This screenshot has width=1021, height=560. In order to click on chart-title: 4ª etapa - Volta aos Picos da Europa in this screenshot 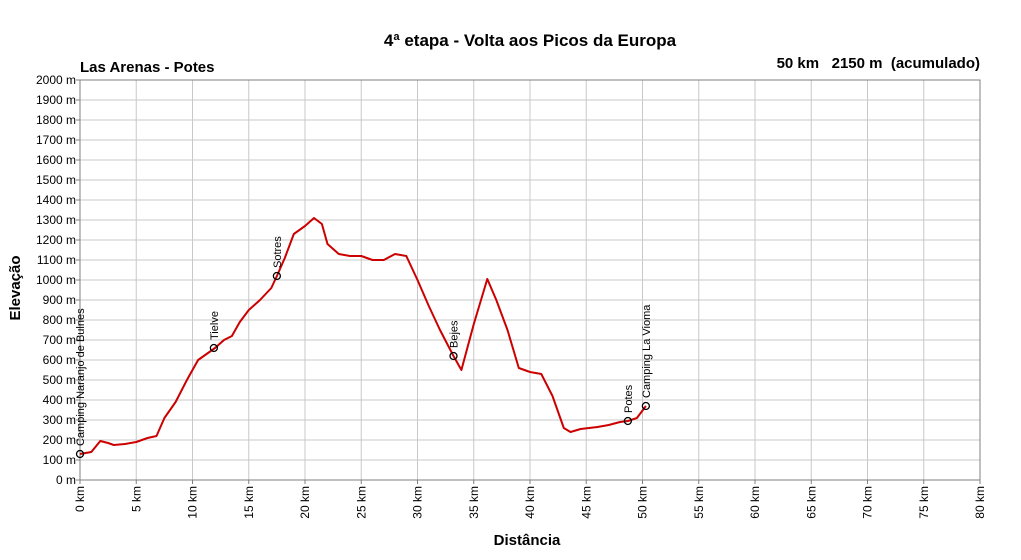, I will do `click(530, 40)`.